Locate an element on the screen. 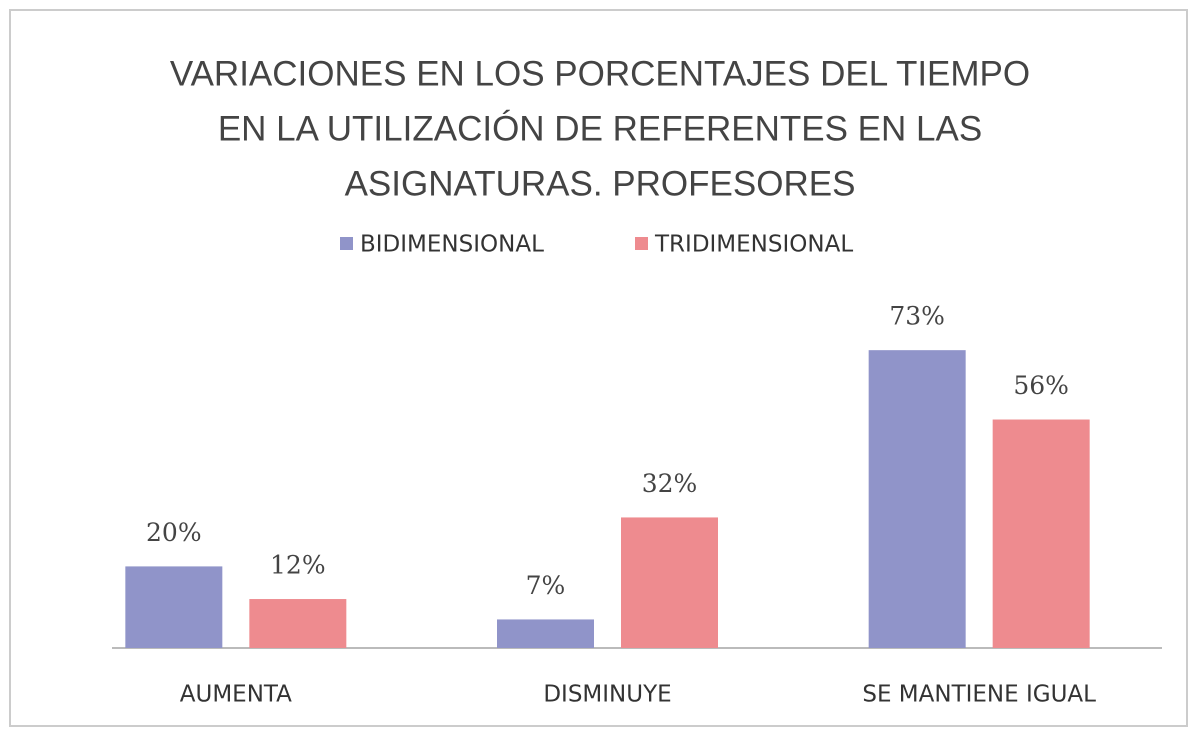 This screenshot has width=1197, height=729. legend-label: BIDIMENSIONAL is located at coordinates (452, 245).